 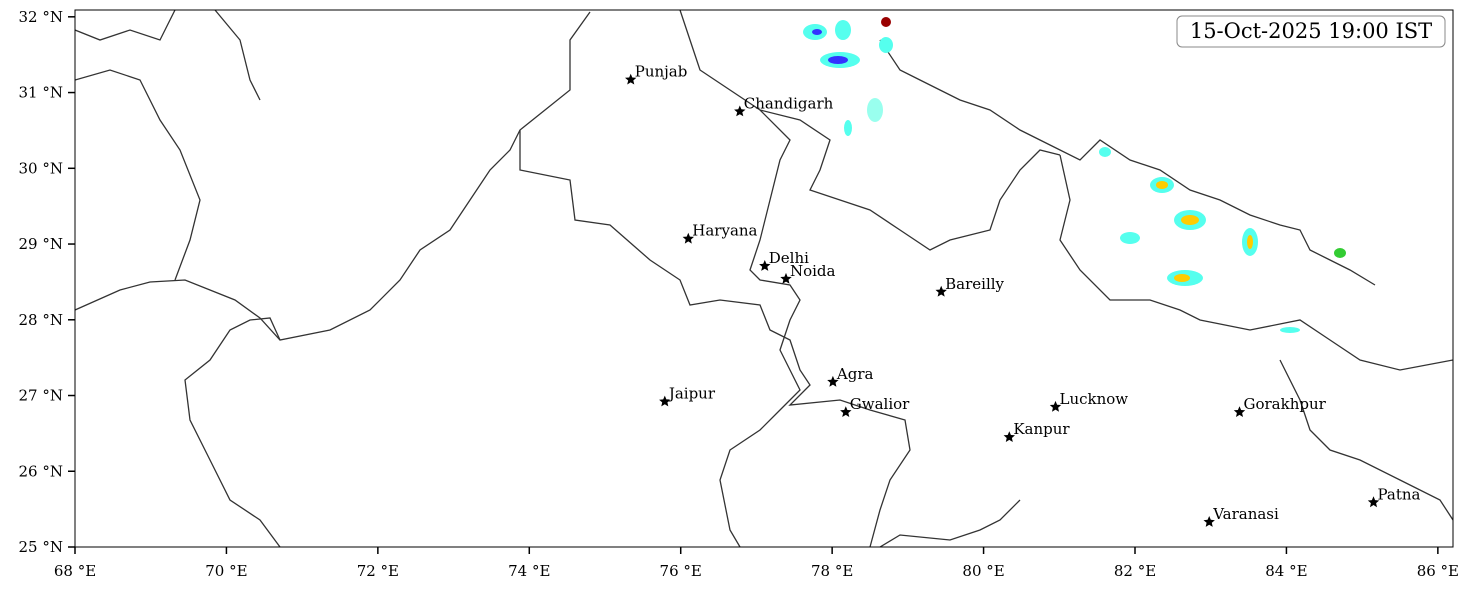 I want to click on y-tick-label: 30 °N, so click(x=41, y=168).